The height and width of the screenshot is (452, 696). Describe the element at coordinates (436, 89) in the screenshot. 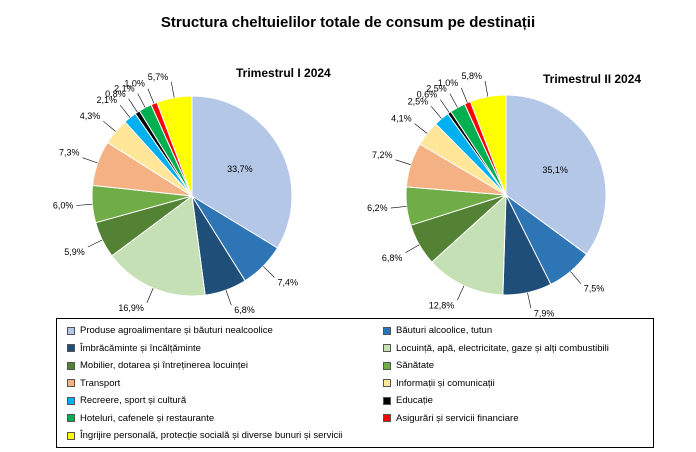

I see `data-label-q2-10: 2,5%` at that location.